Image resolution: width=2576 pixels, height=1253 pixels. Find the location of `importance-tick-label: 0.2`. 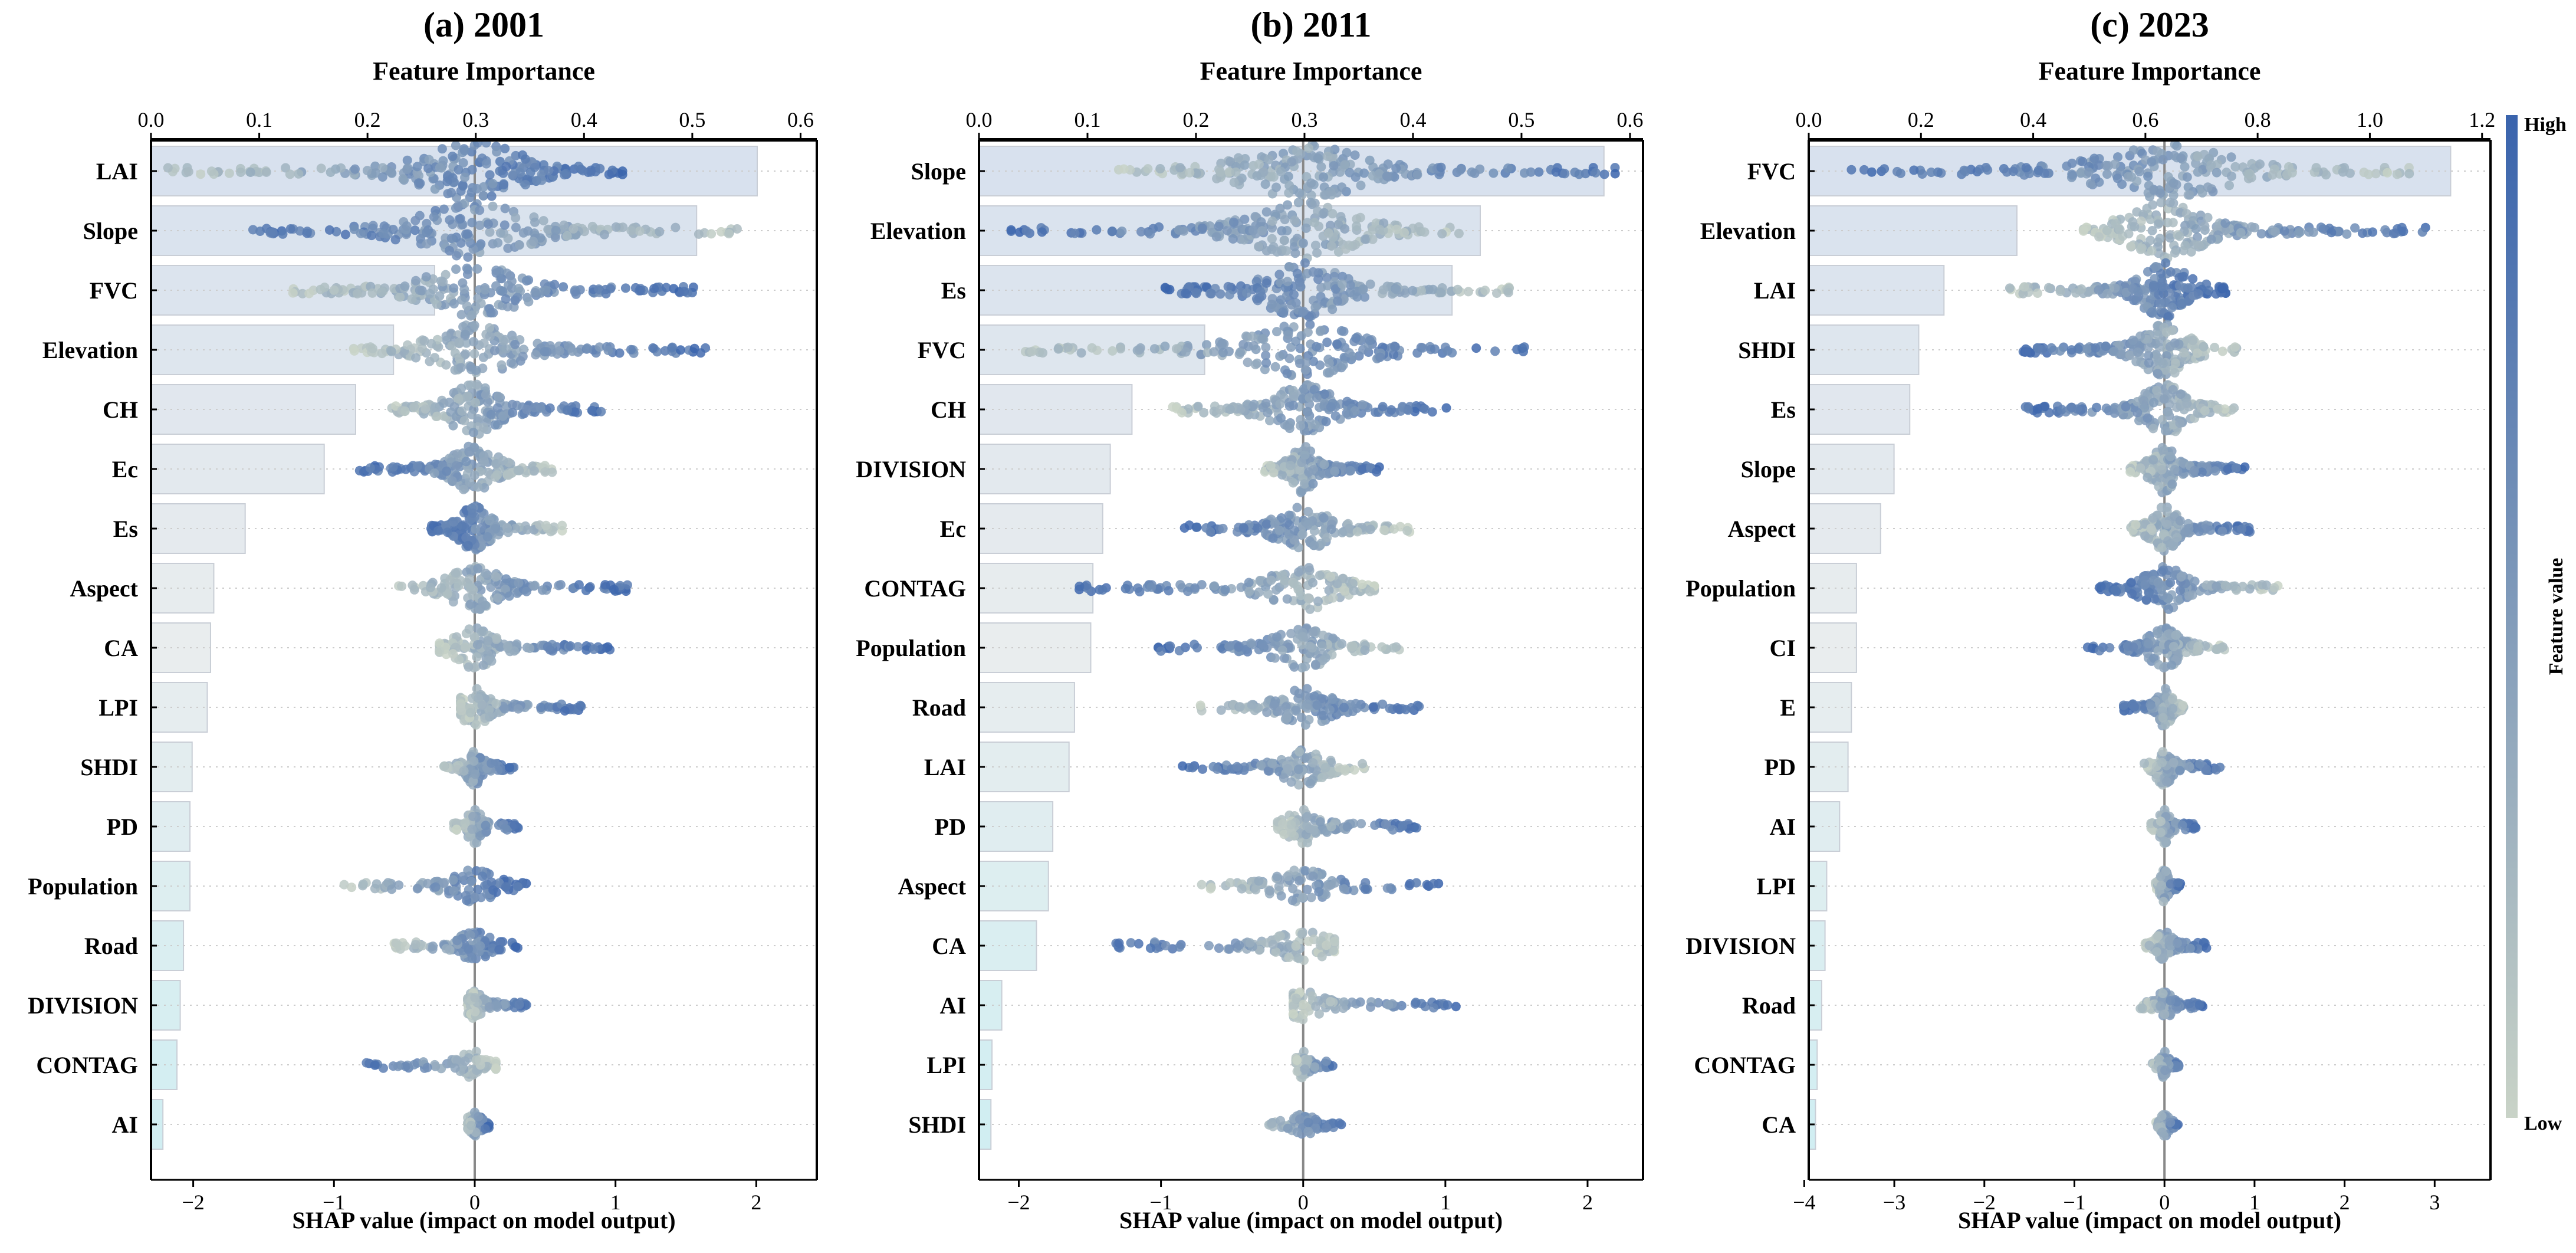

importance-tick-label: 0.2 is located at coordinates (367, 120).